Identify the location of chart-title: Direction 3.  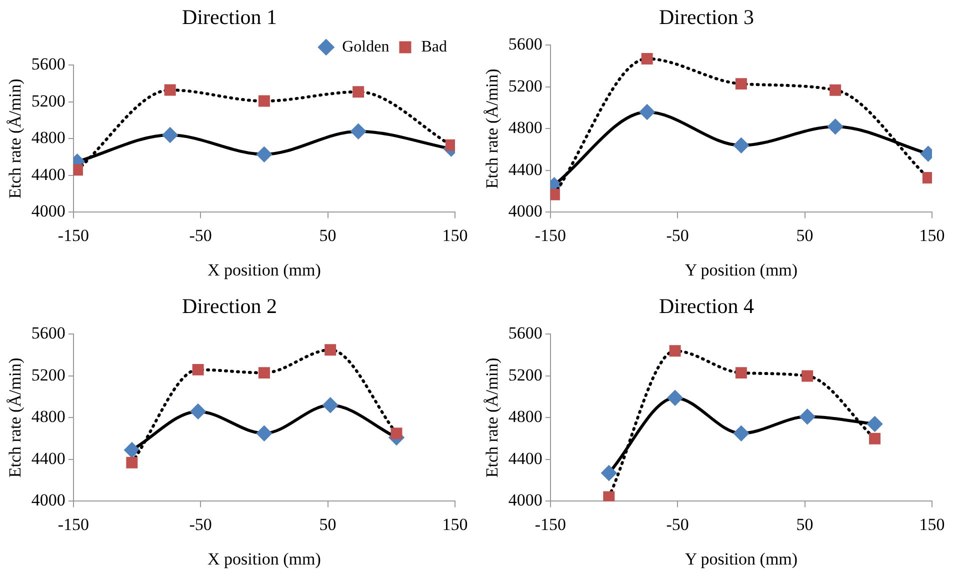
(706, 17).